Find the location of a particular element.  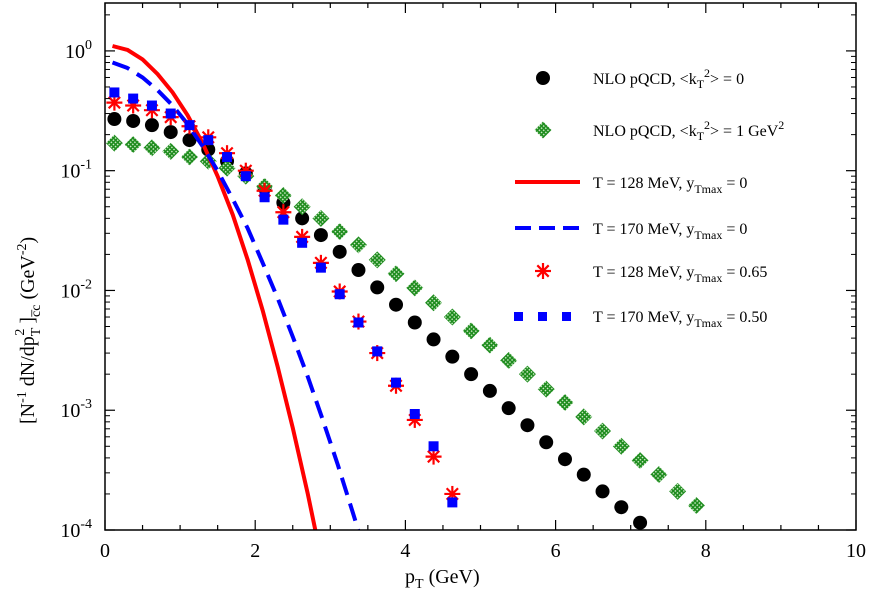

legend-symbol-t128-y065 is located at coordinates (543, 271).